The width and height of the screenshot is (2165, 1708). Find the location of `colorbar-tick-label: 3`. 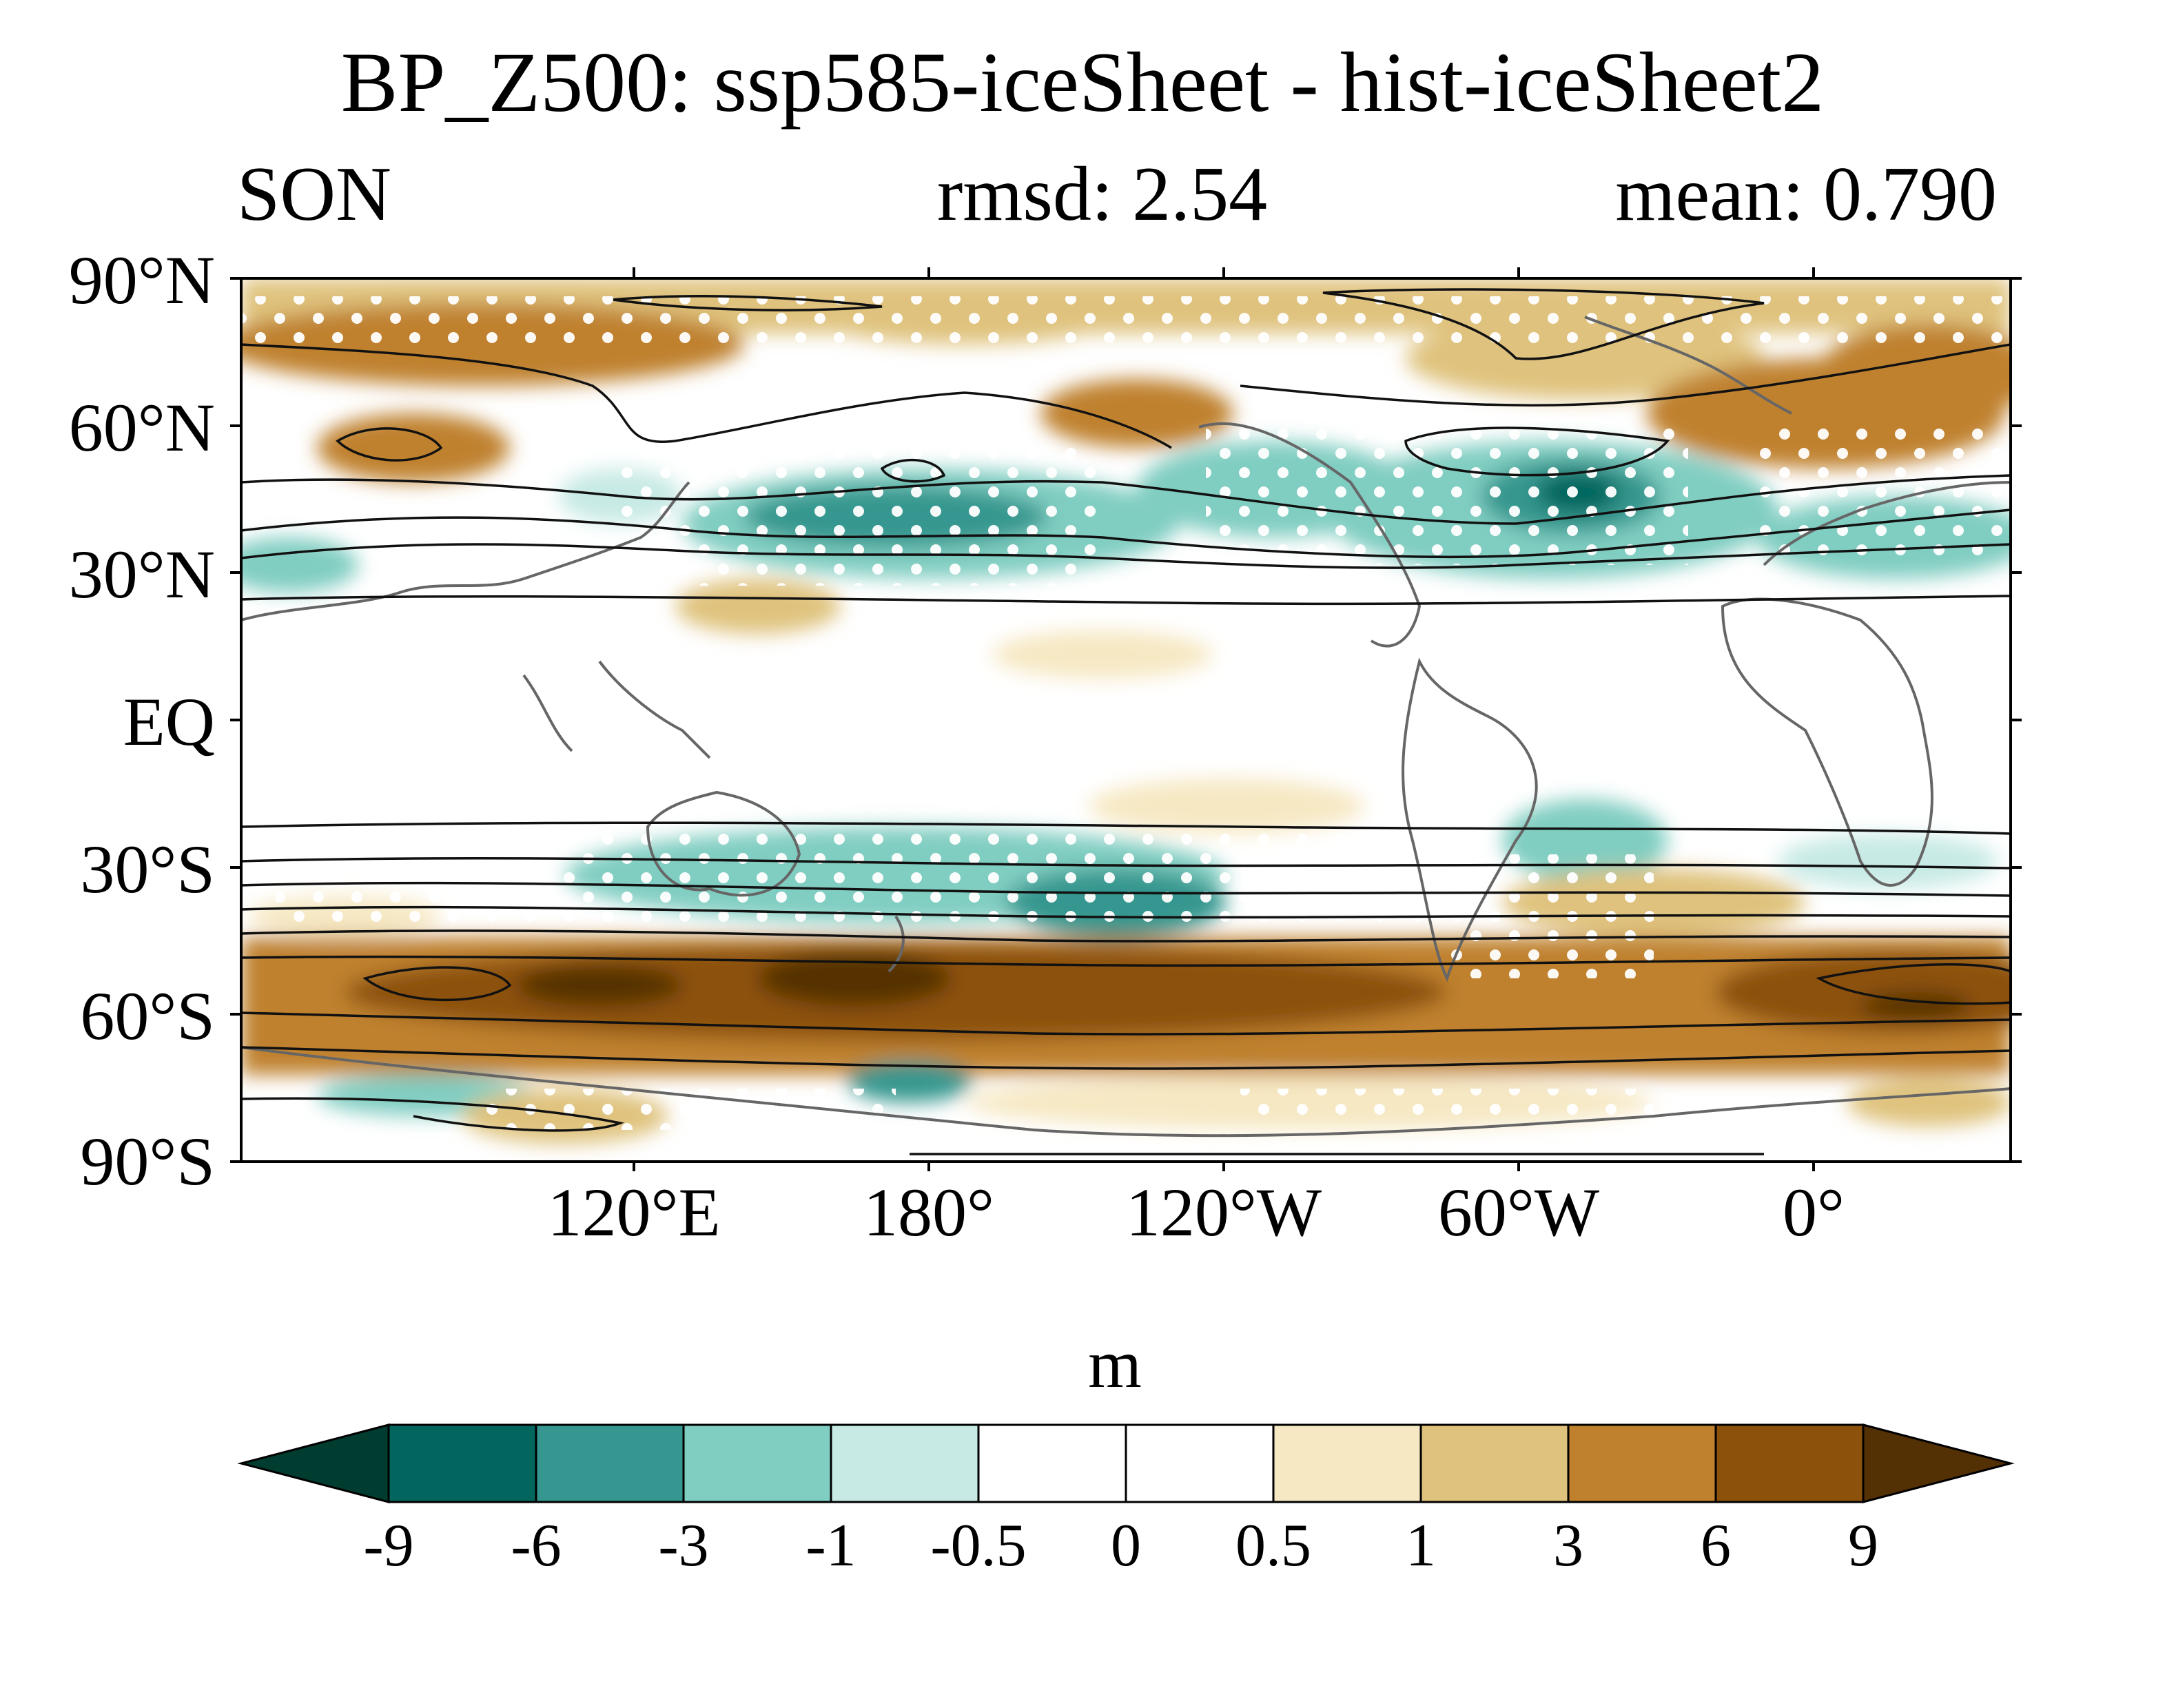

colorbar-tick-label: 3 is located at coordinates (1568, 1545).